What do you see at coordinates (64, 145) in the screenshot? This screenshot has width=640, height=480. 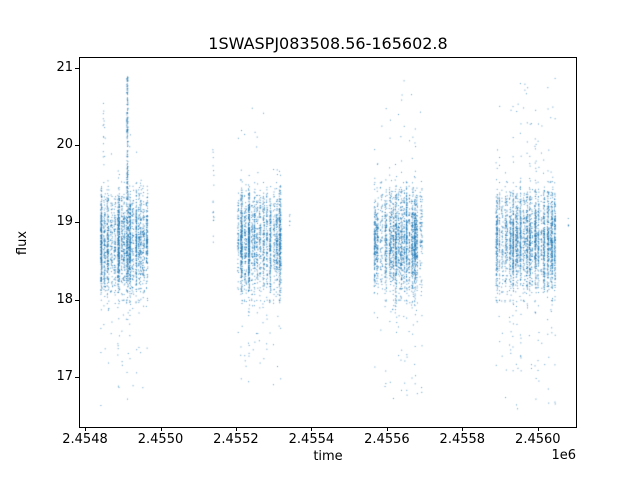 I see `y-tick-label: 20` at bounding box center [64, 145].